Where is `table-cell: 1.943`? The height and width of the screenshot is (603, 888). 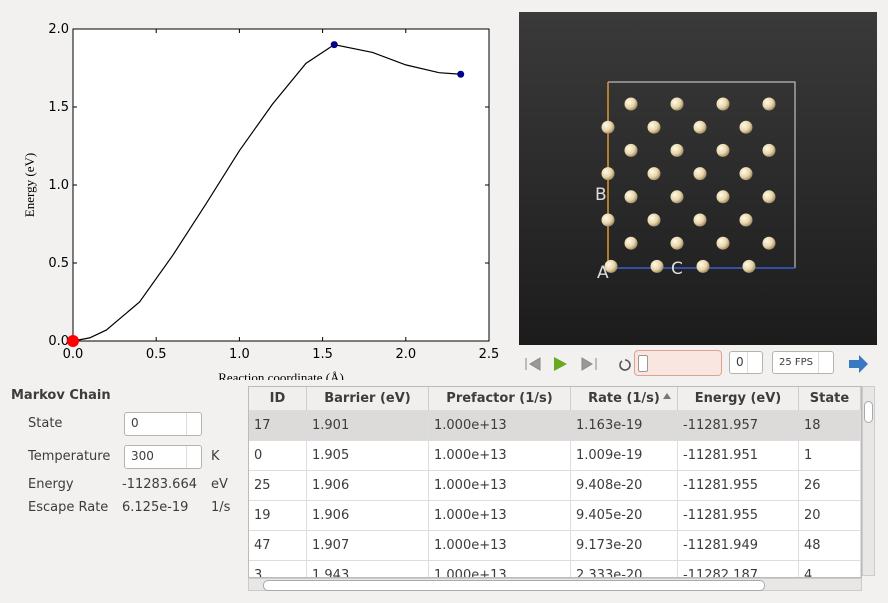
table-cell: 1.943 is located at coordinates (368, 569).